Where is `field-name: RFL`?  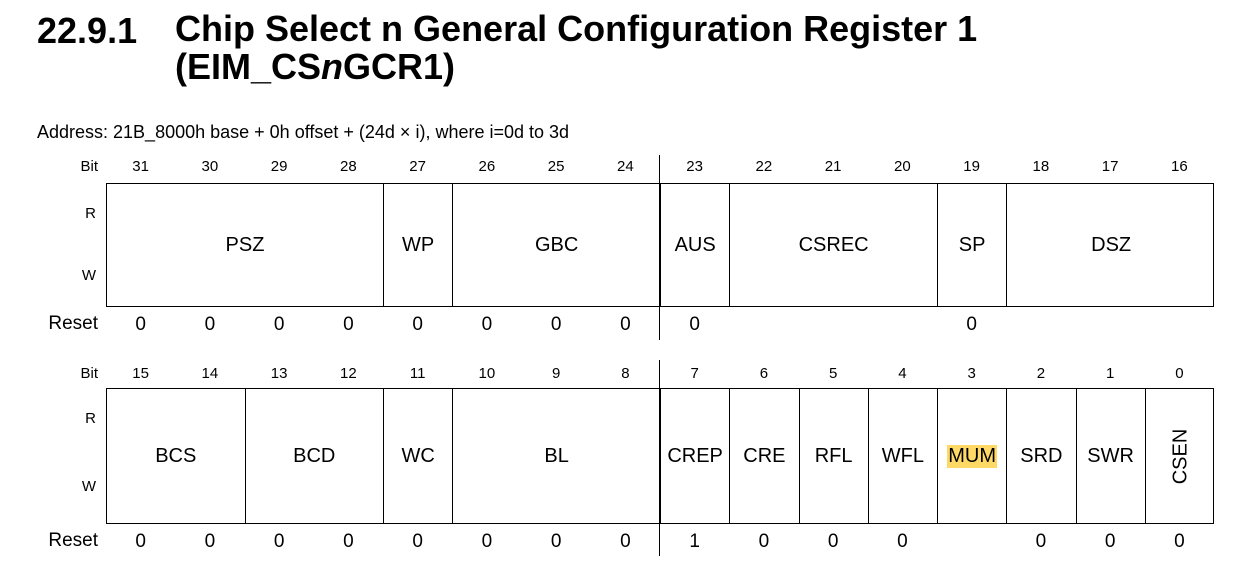 field-name: RFL is located at coordinates (833, 455).